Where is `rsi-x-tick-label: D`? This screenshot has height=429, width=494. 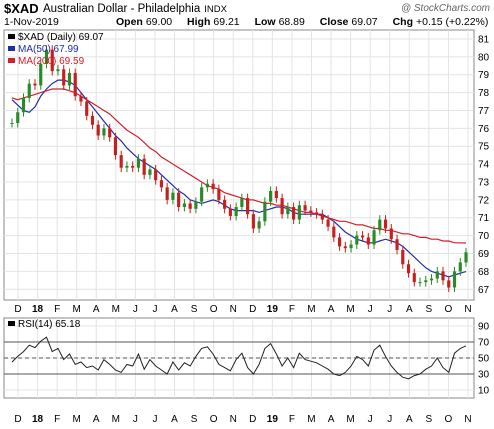 rsi-x-tick-label: D is located at coordinates (17, 419).